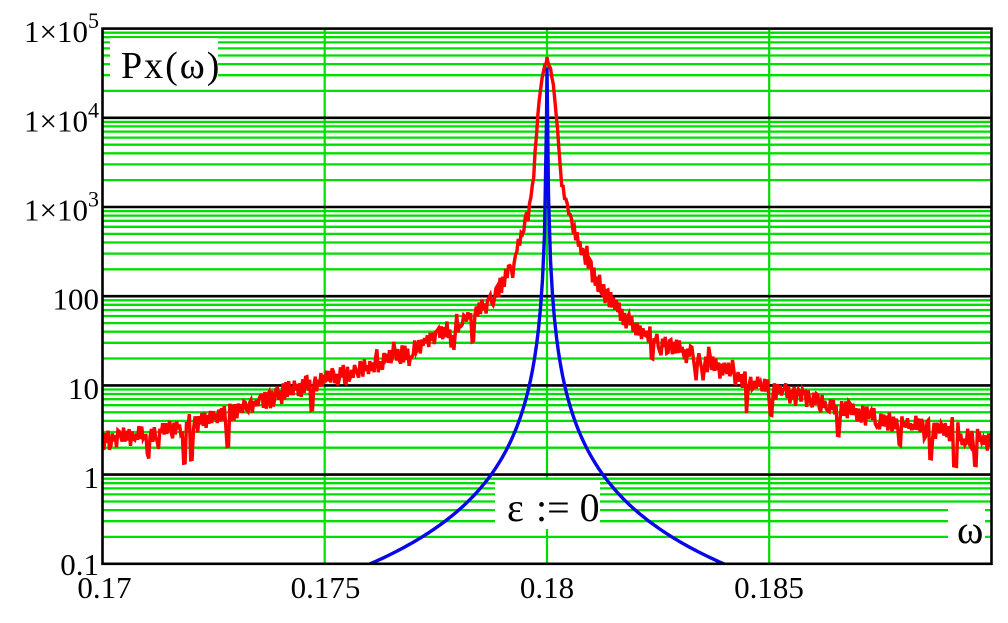 The height and width of the screenshot is (623, 1008). What do you see at coordinates (61, 207) in the screenshot?
I see `svg-text: 1×10³` at bounding box center [61, 207].